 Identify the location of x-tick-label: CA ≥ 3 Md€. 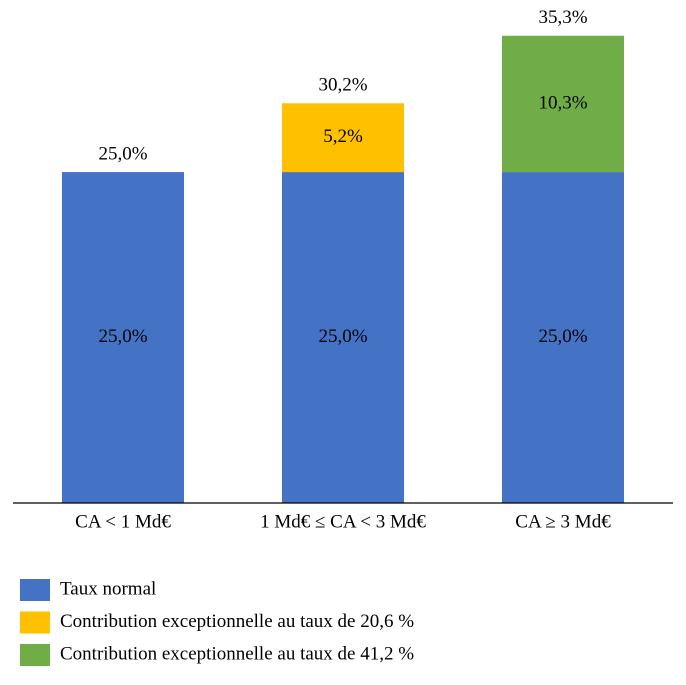
(563, 521).